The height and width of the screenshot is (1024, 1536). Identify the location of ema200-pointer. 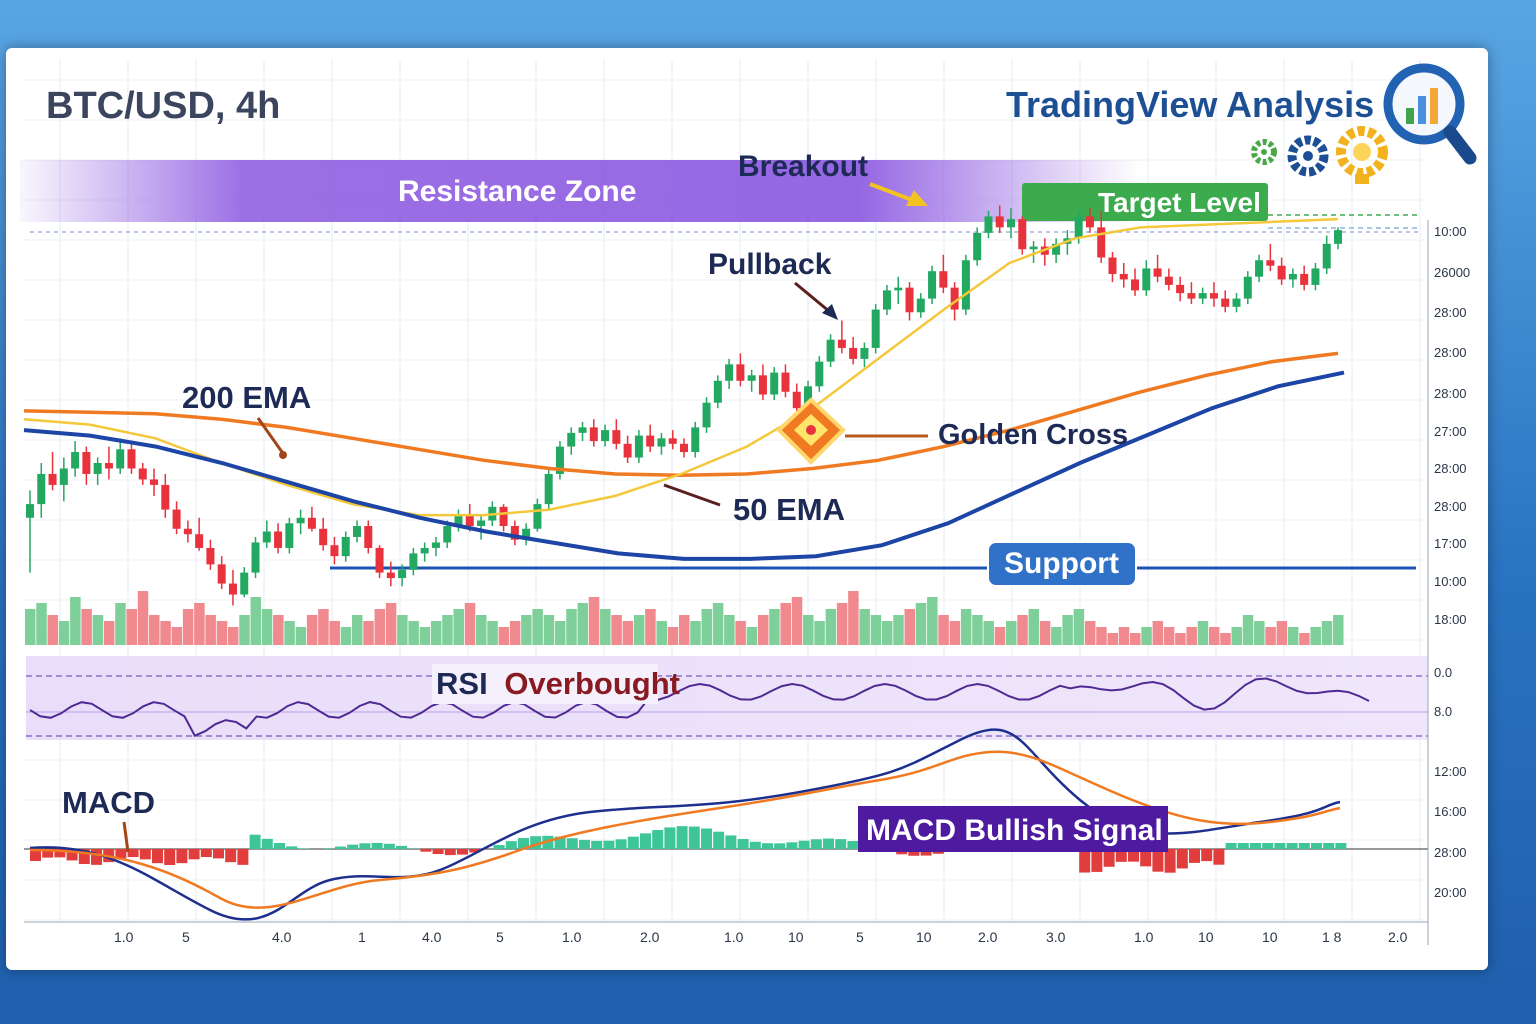
(270, 435).